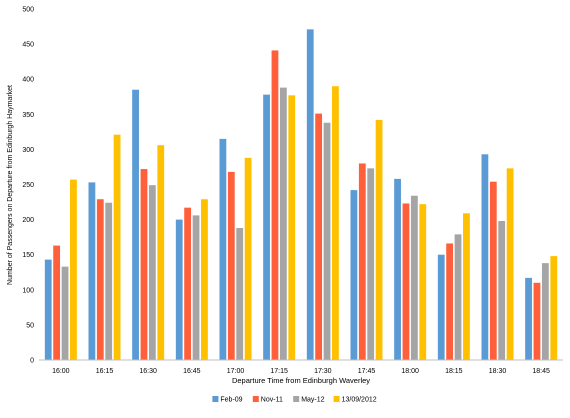 This screenshot has height=418, width=570. I want to click on x-tick-label: 18:45, so click(541, 371).